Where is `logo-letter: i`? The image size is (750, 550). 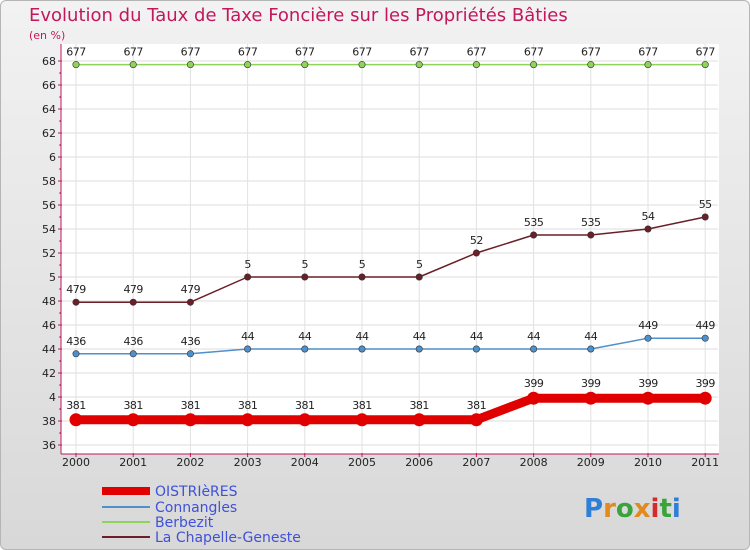 logo-letter: i is located at coordinates (676, 509).